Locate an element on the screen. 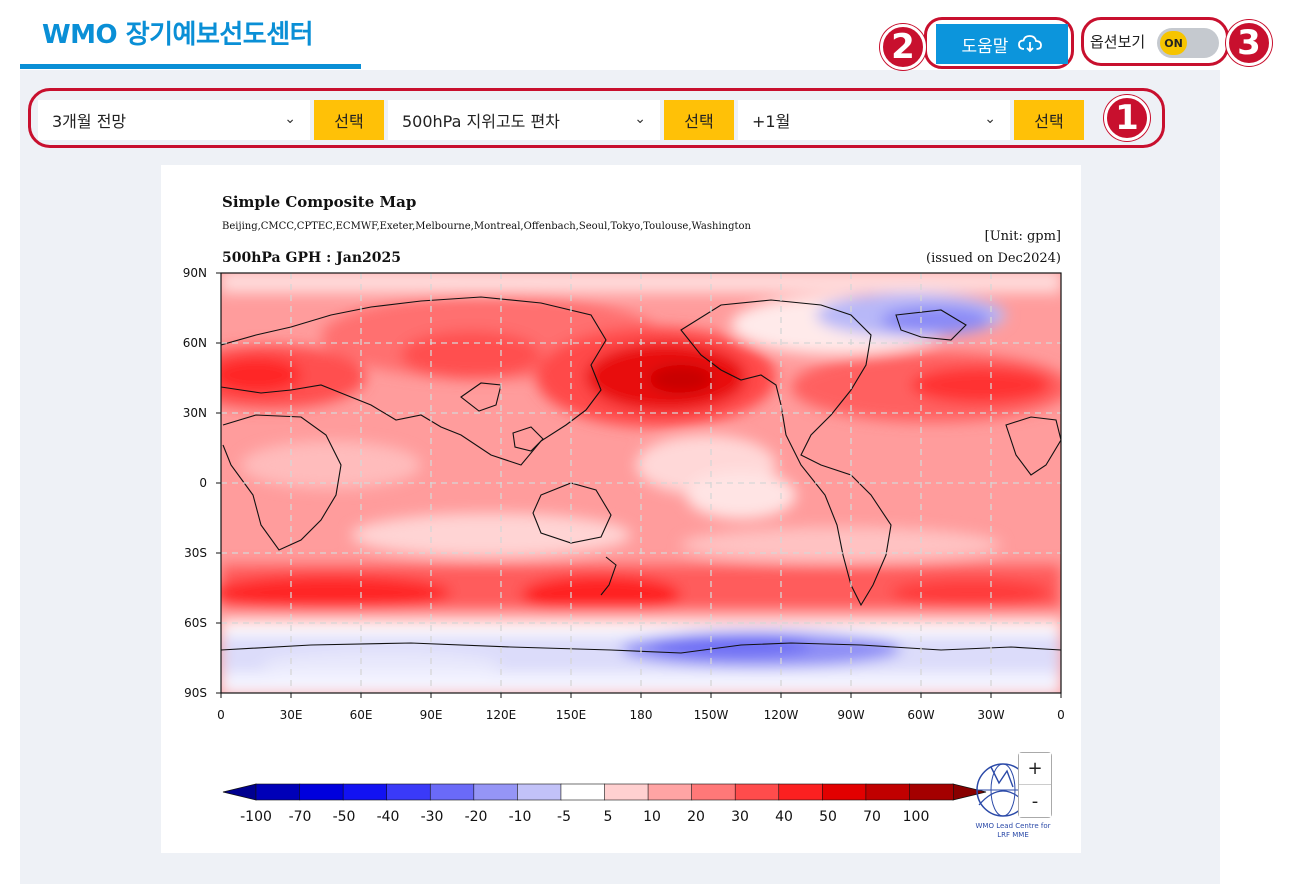 This screenshot has width=1300, height=894. zoom-control: + - is located at coordinates (1035, 785).